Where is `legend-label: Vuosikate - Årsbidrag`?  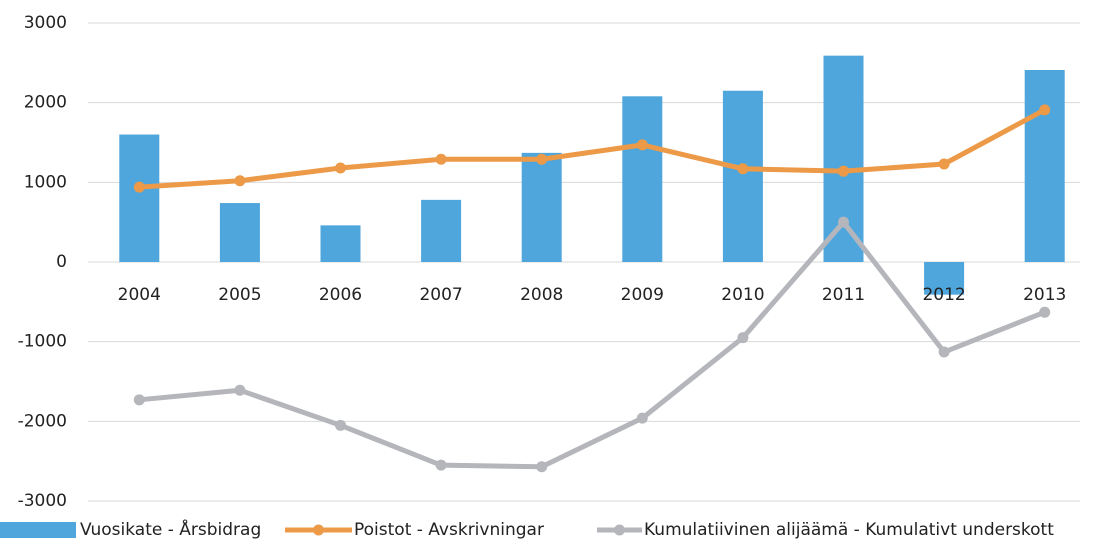
legend-label: Vuosikate - Årsbidrag is located at coordinates (170, 529).